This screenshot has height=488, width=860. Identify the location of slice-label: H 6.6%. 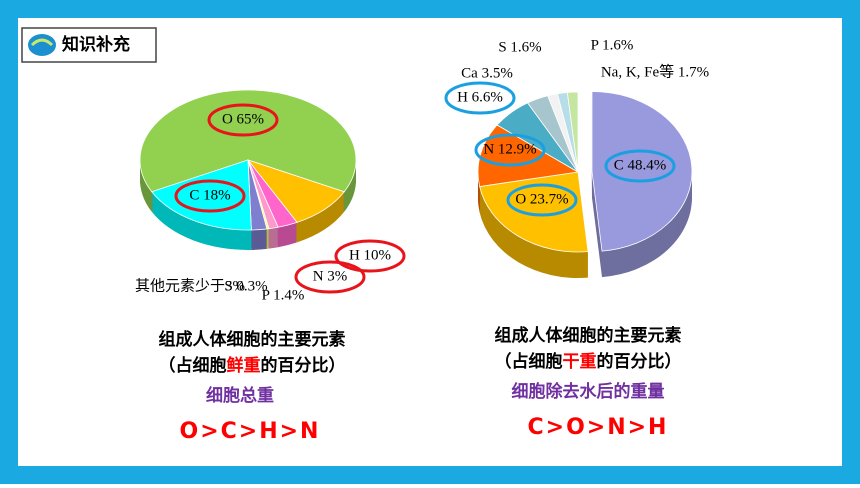
(480, 97).